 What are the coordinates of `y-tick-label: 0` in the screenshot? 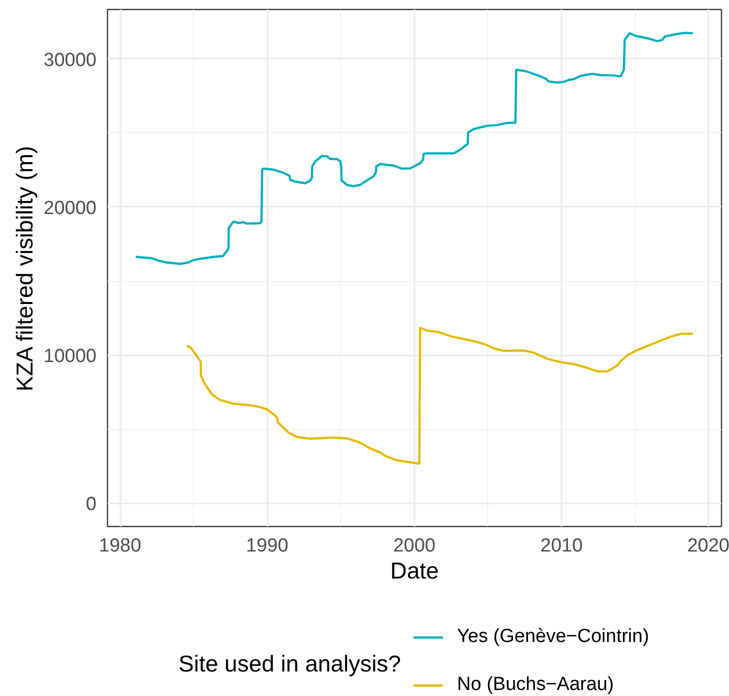 It's located at (91, 505).